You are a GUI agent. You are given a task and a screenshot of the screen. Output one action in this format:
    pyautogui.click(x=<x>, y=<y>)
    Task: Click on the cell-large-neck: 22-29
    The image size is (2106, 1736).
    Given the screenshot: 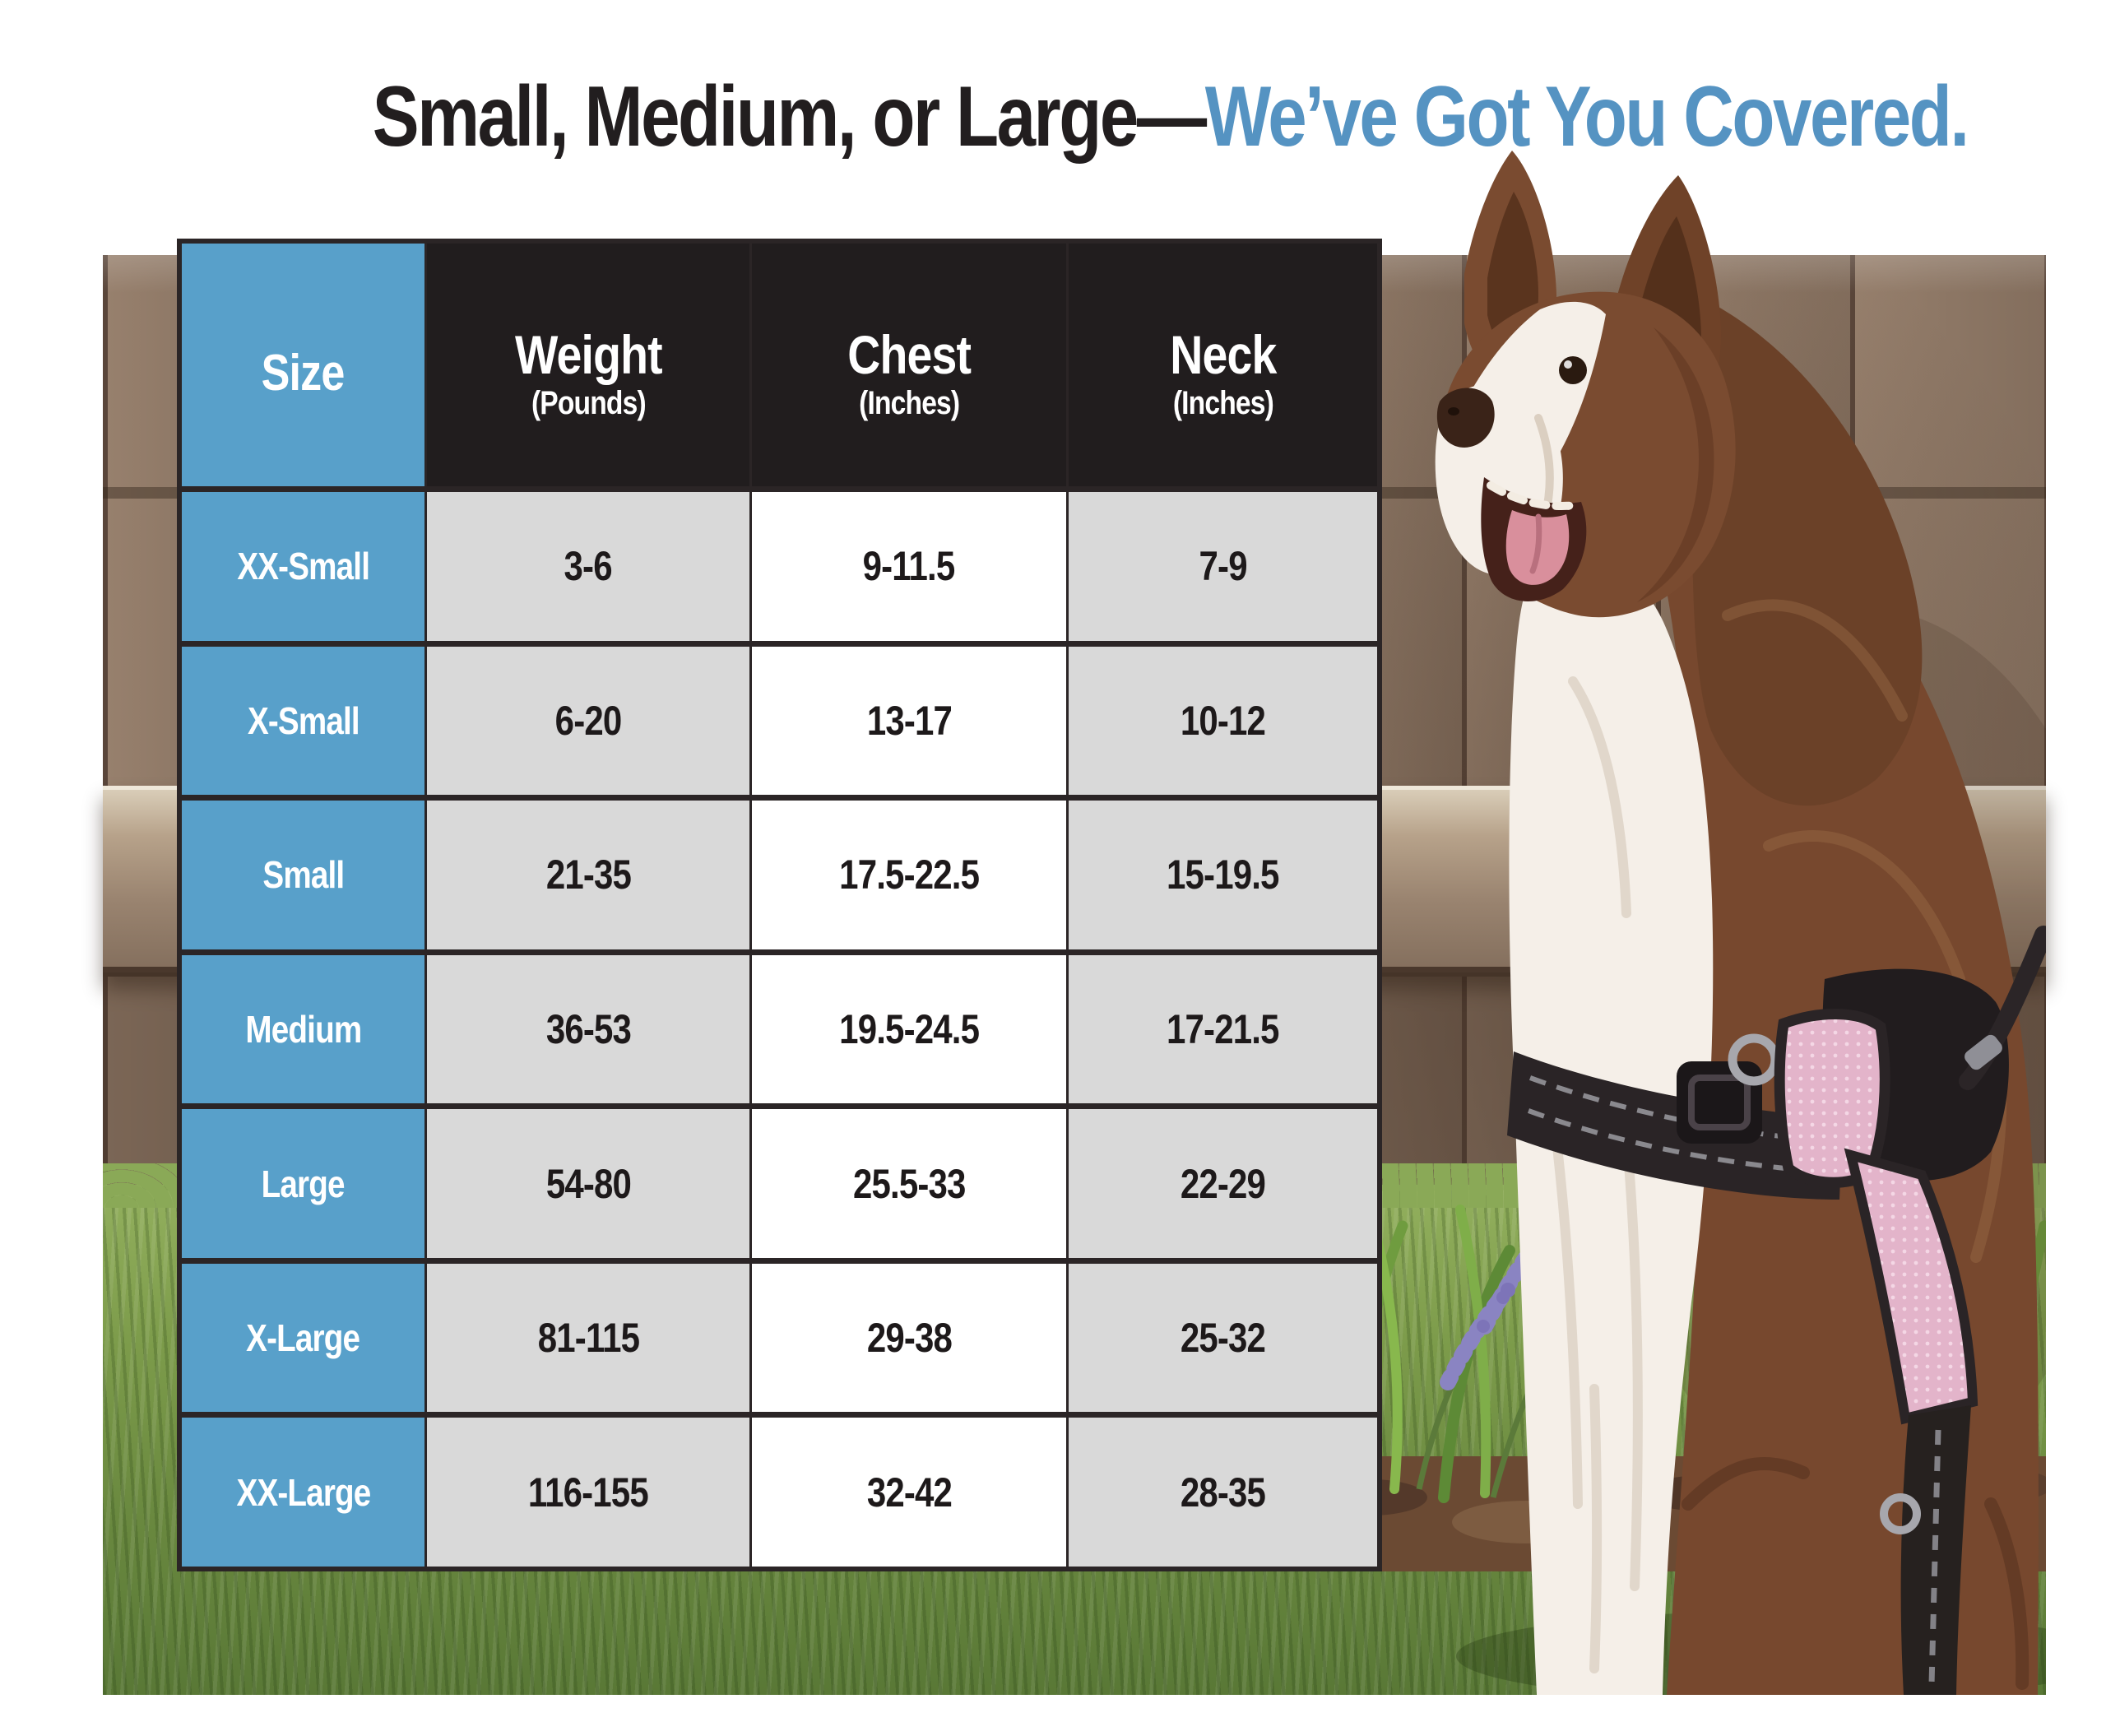 What is the action you would take?
    pyautogui.click(x=1221, y=1180)
    